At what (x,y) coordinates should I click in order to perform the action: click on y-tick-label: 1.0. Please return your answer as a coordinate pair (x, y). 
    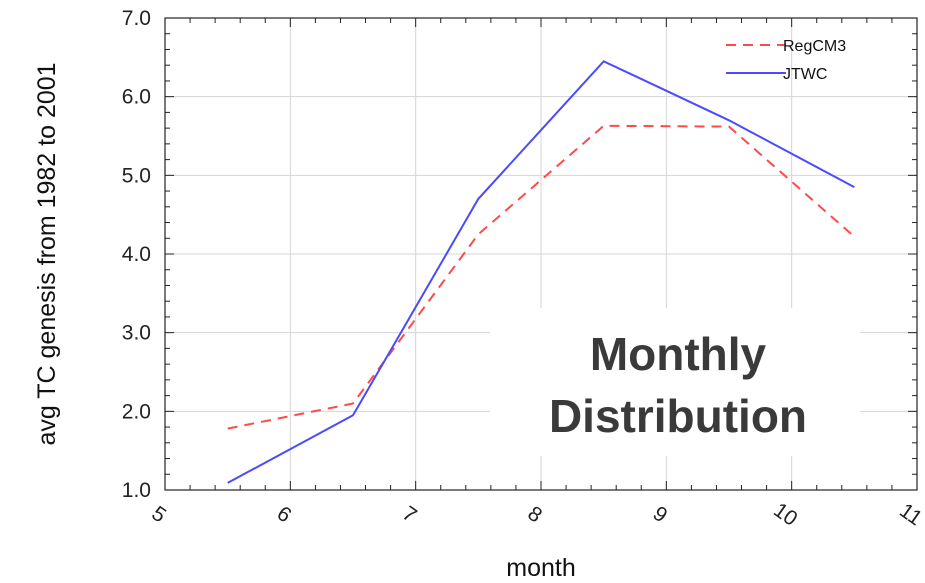
    Looking at the image, I should click on (136, 490).